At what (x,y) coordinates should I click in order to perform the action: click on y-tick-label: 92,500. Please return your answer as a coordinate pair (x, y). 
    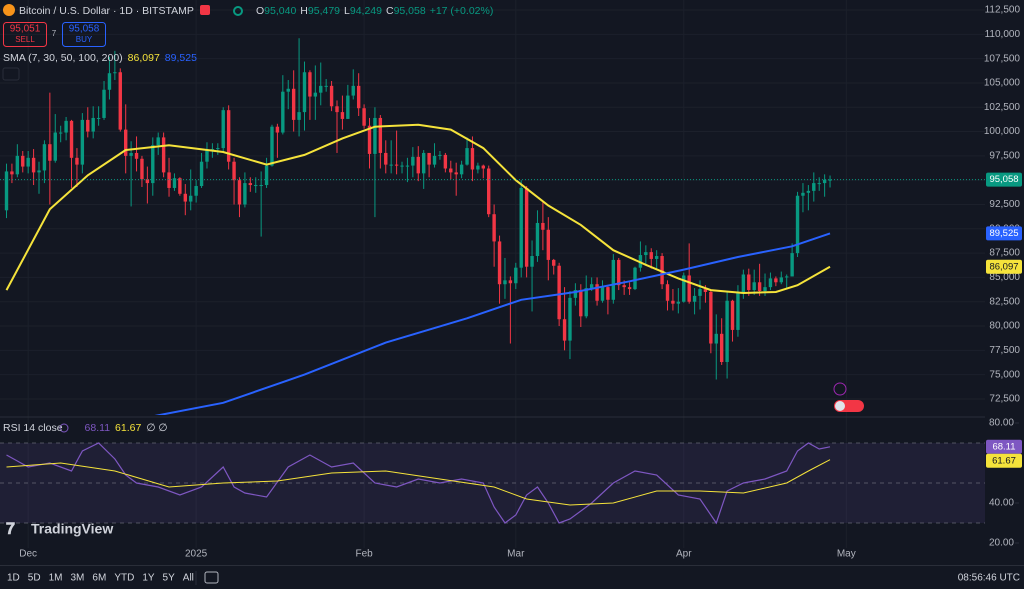
    Looking at the image, I should click on (1004, 204).